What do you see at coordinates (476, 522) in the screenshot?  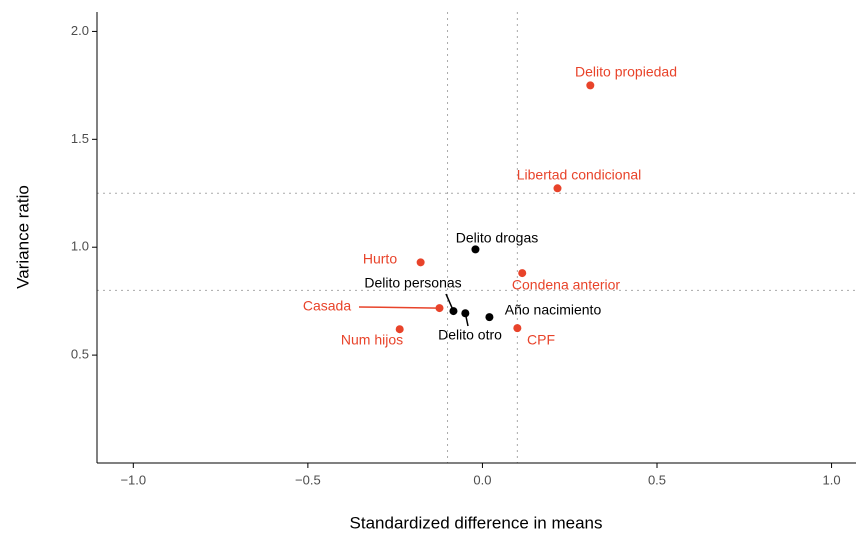 I see `x-axis-title: Standardized difference in means` at bounding box center [476, 522].